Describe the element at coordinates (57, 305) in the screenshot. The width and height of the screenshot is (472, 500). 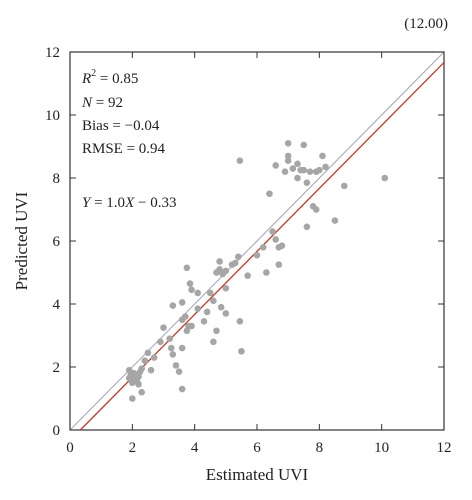
I see `y-tick-label: 4` at that location.